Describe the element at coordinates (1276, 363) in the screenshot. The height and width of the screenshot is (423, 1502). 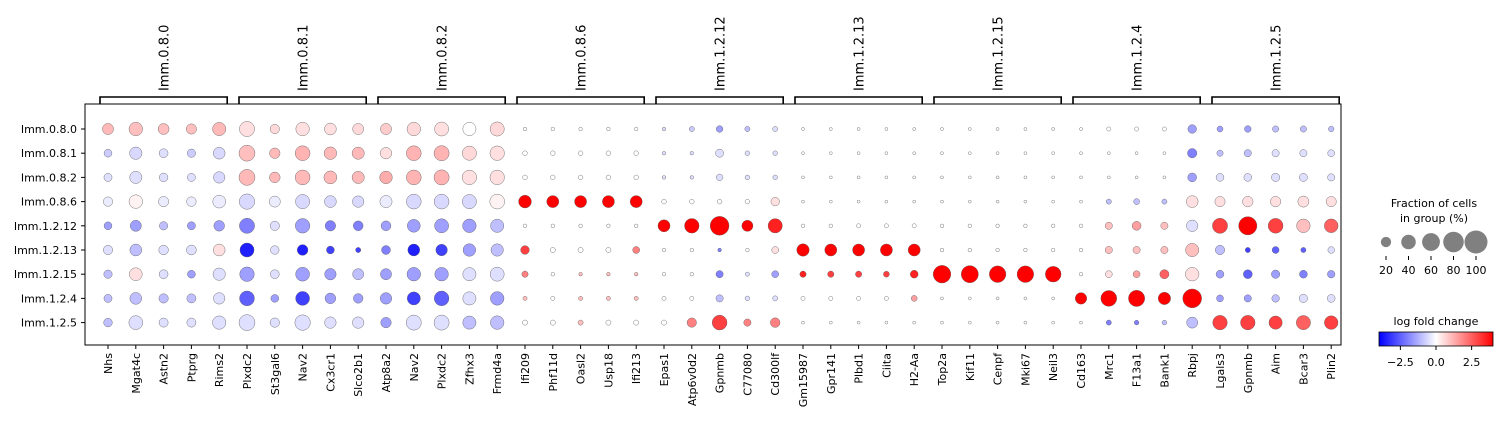
I see `gene-label: Aim` at that location.